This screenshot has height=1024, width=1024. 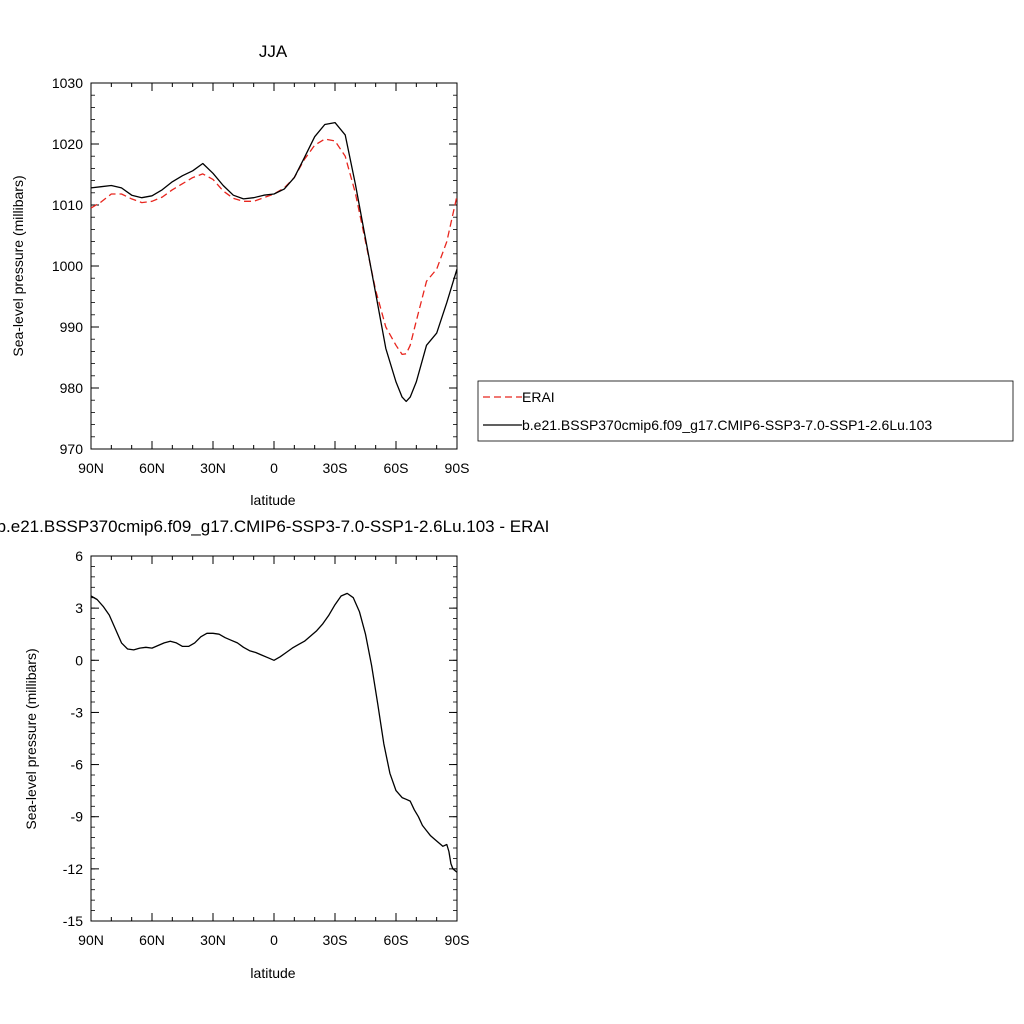 I want to click on bottom-x-tick-label: 90N, so click(x=91, y=940).